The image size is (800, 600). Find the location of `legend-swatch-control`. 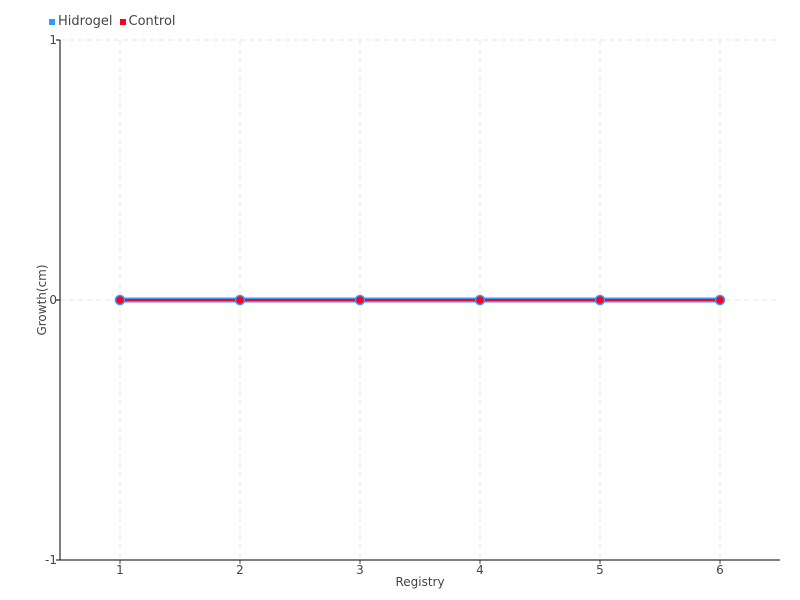

legend-swatch-control is located at coordinates (122, 21).